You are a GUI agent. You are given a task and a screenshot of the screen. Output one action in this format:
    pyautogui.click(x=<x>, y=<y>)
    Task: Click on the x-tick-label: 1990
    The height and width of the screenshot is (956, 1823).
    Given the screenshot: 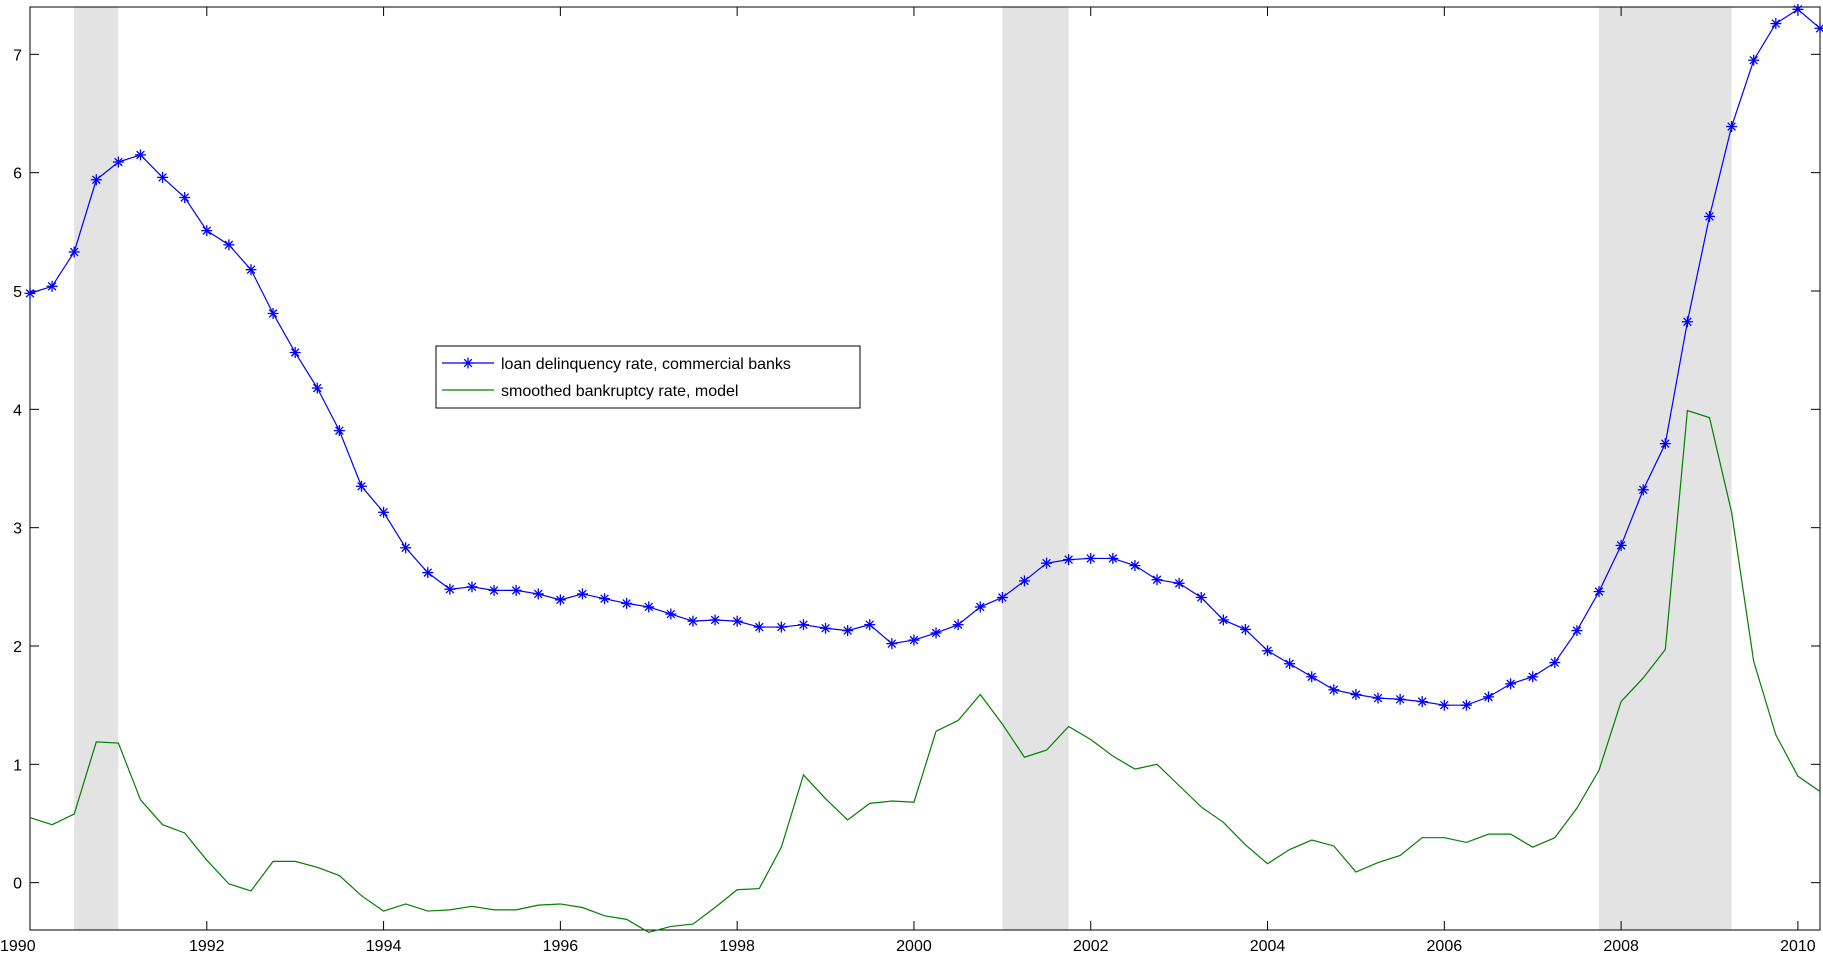 What is the action you would take?
    pyautogui.click(x=18, y=946)
    